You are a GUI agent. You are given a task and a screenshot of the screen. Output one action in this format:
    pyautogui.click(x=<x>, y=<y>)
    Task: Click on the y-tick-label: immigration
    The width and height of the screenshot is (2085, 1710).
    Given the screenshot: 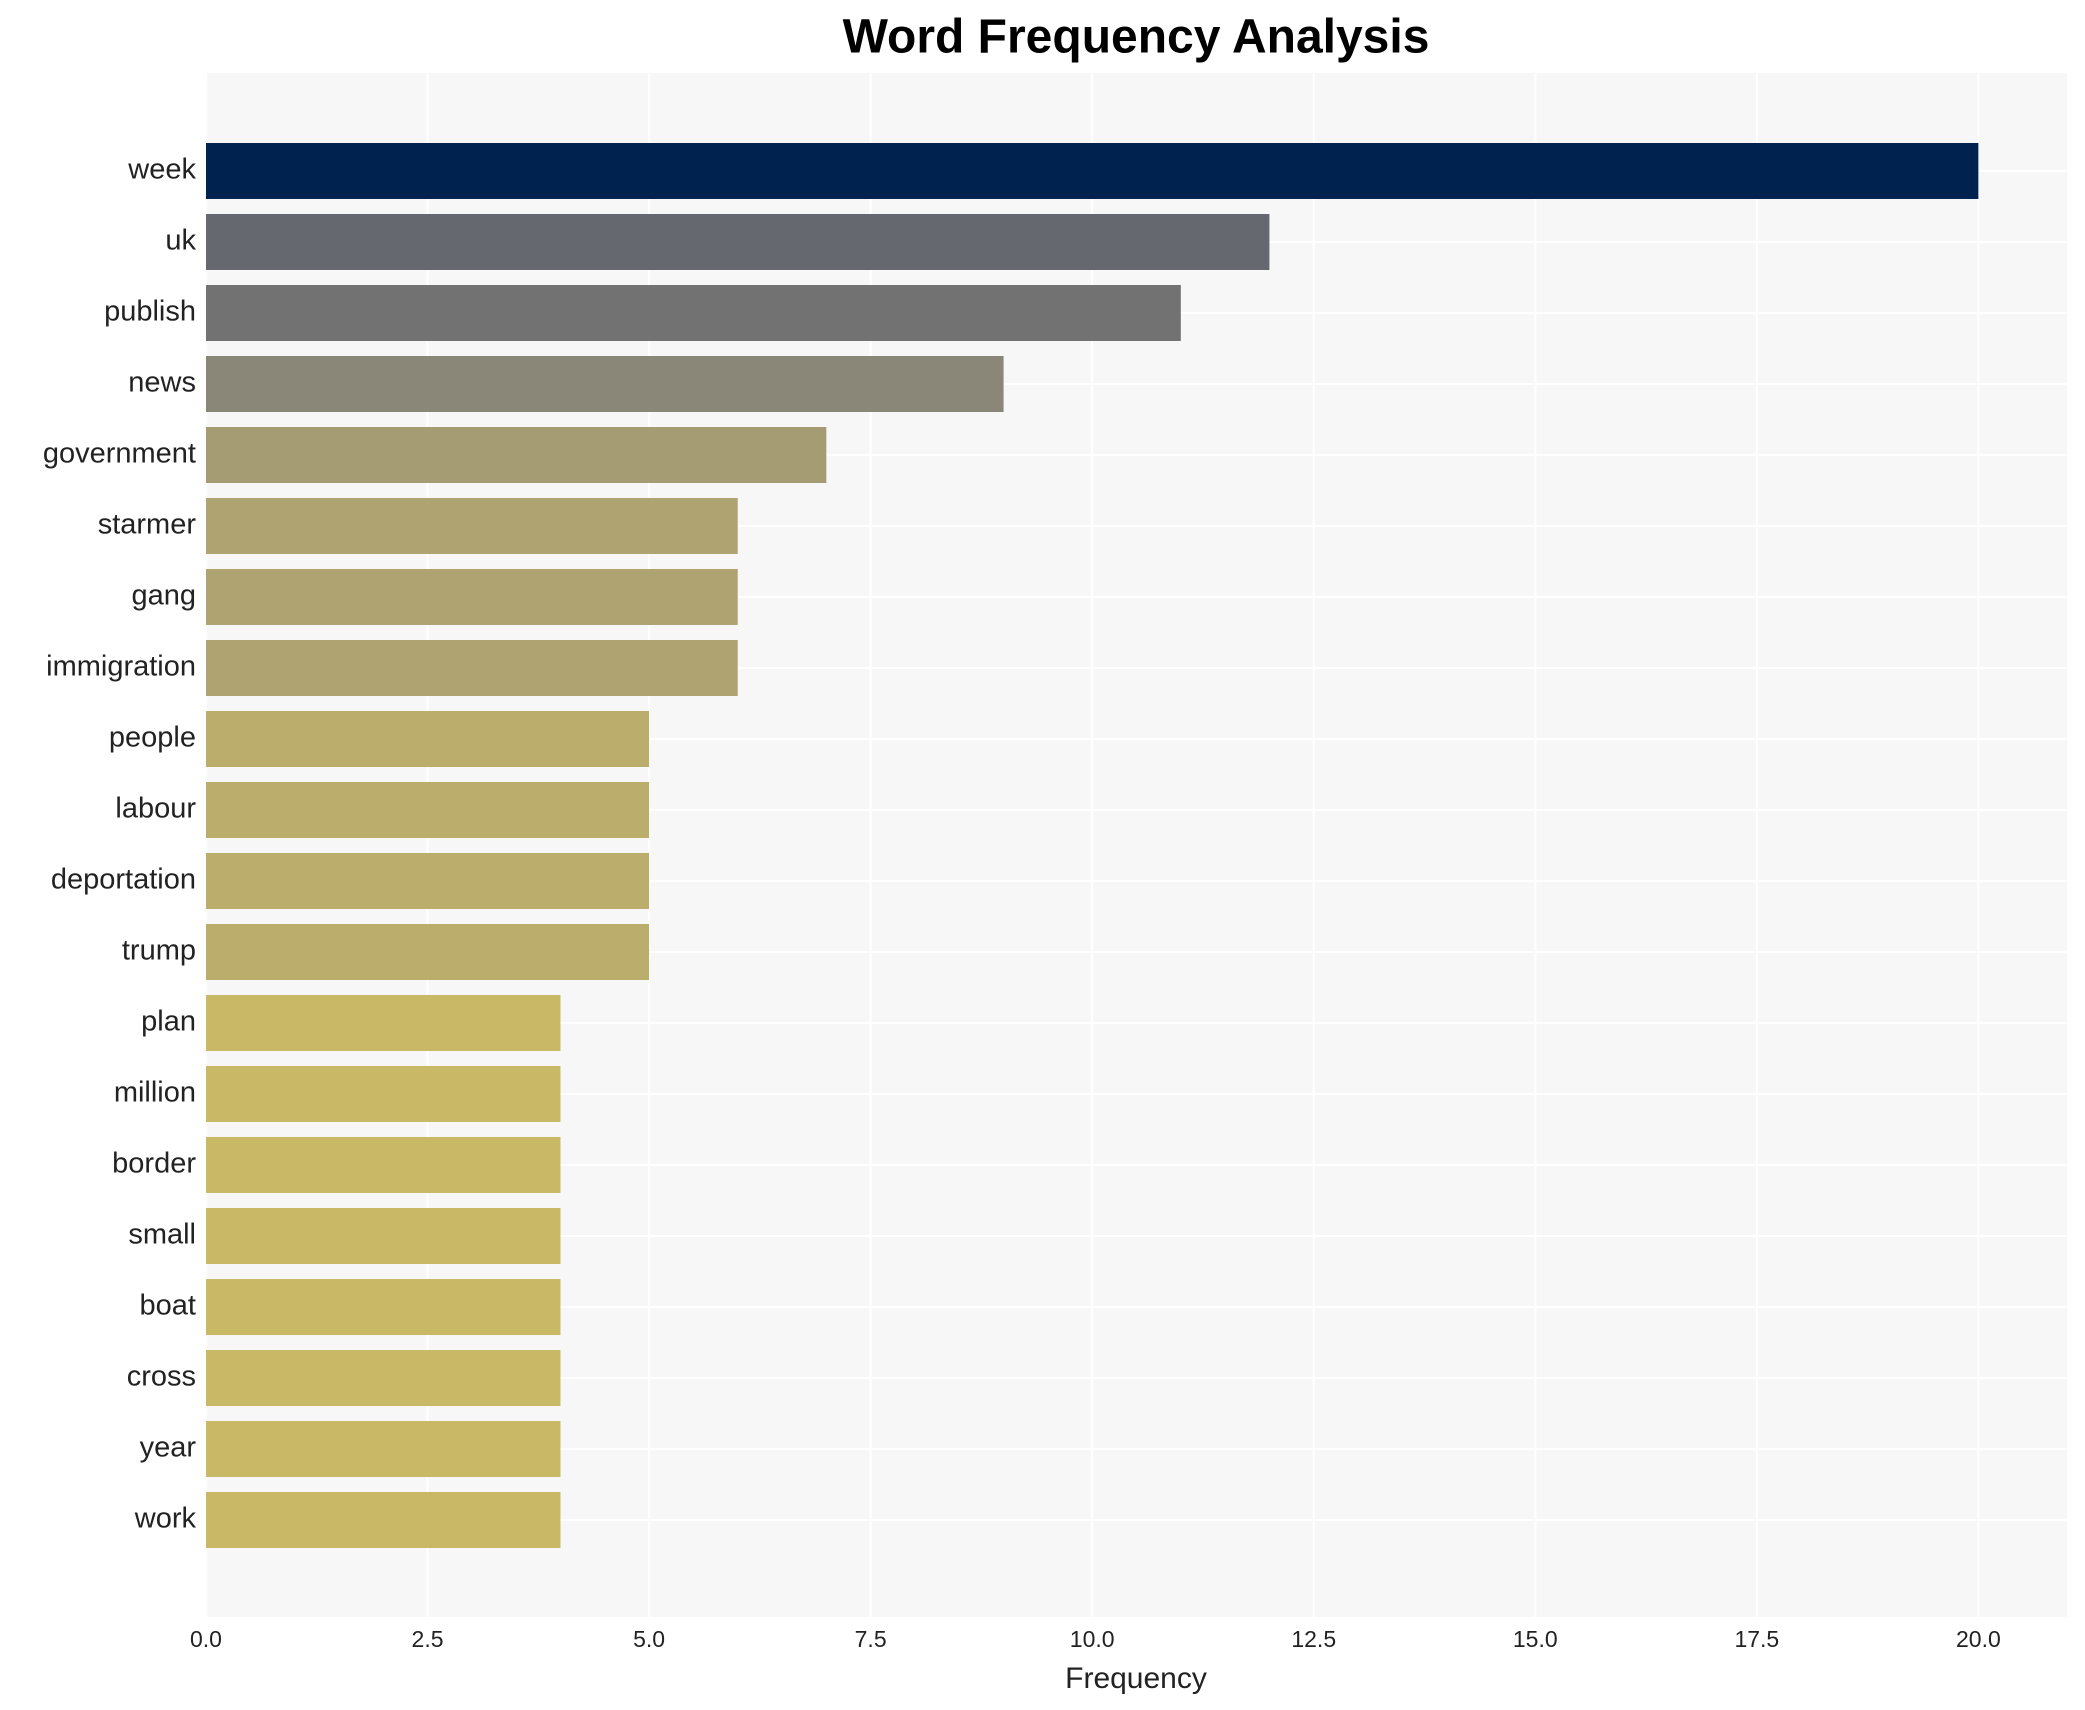 What is the action you would take?
    pyautogui.click(x=121, y=667)
    